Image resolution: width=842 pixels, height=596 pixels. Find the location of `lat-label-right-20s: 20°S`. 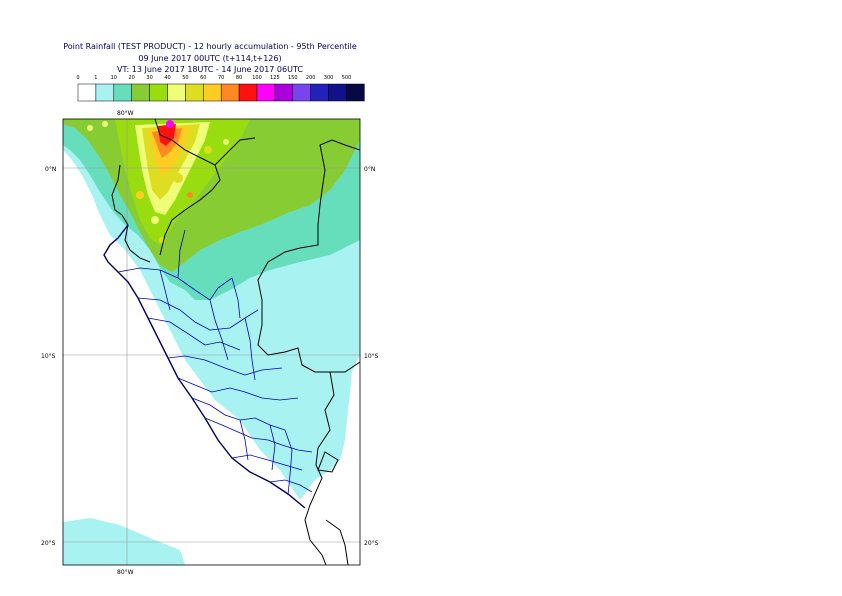

lat-label-right-20s: 20°S is located at coordinates (371, 543).